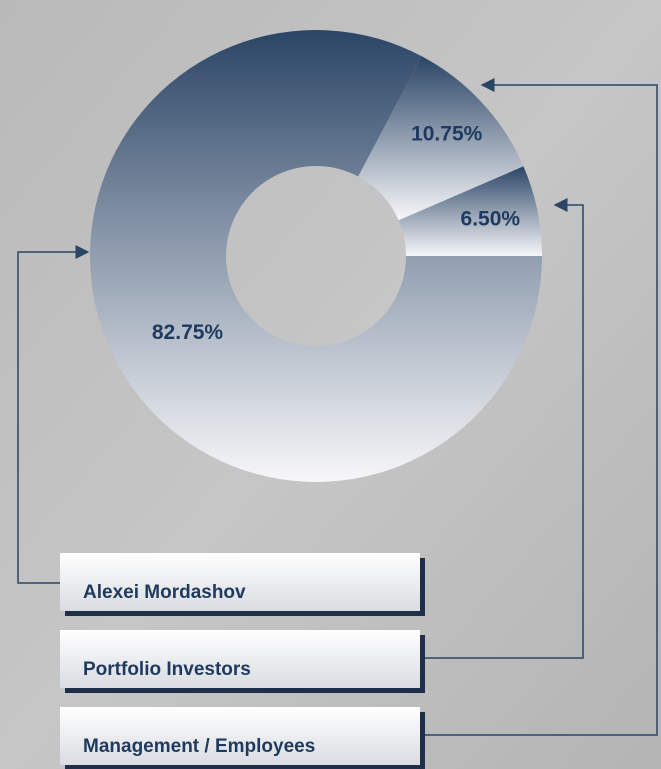 The height and width of the screenshot is (769, 661). What do you see at coordinates (188, 332) in the screenshot?
I see `data-label: 82.75%` at bounding box center [188, 332].